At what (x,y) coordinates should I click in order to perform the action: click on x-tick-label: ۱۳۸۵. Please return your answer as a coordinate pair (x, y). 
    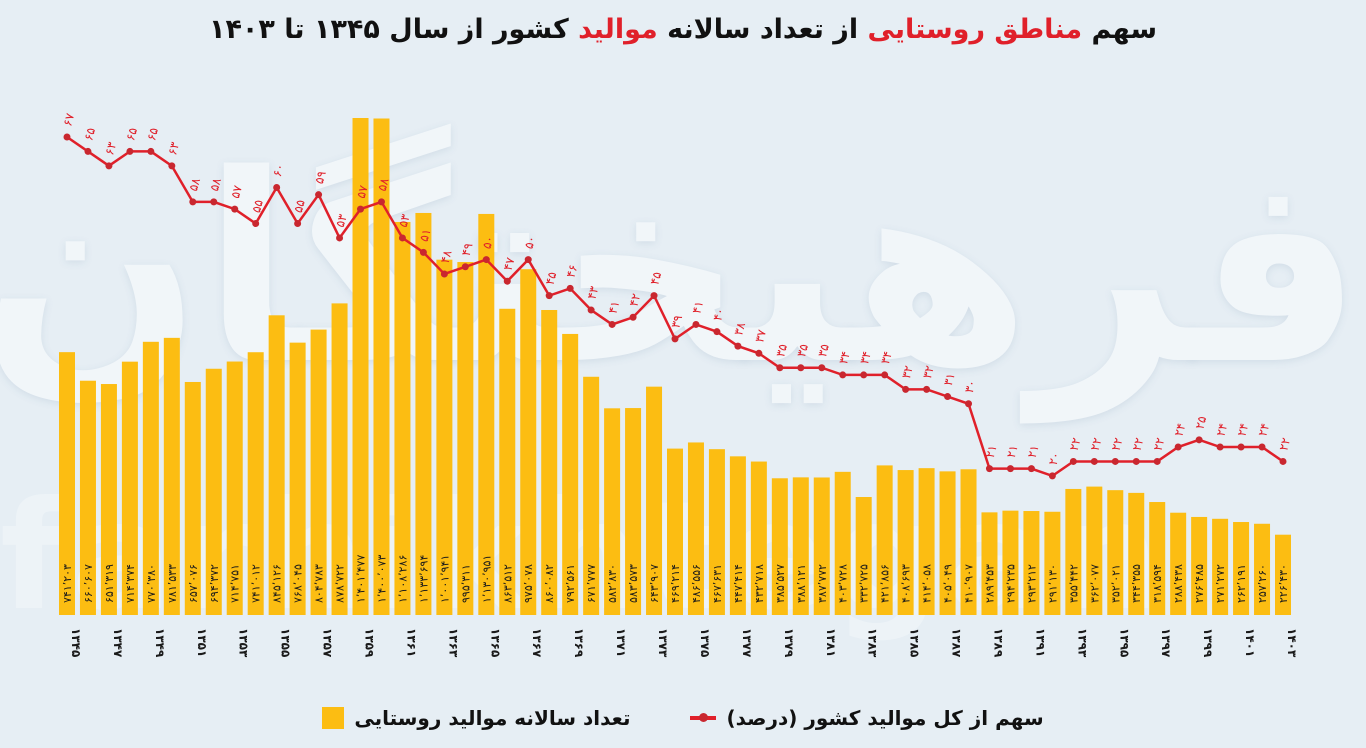
    Looking at the image, I should click on (915, 642).